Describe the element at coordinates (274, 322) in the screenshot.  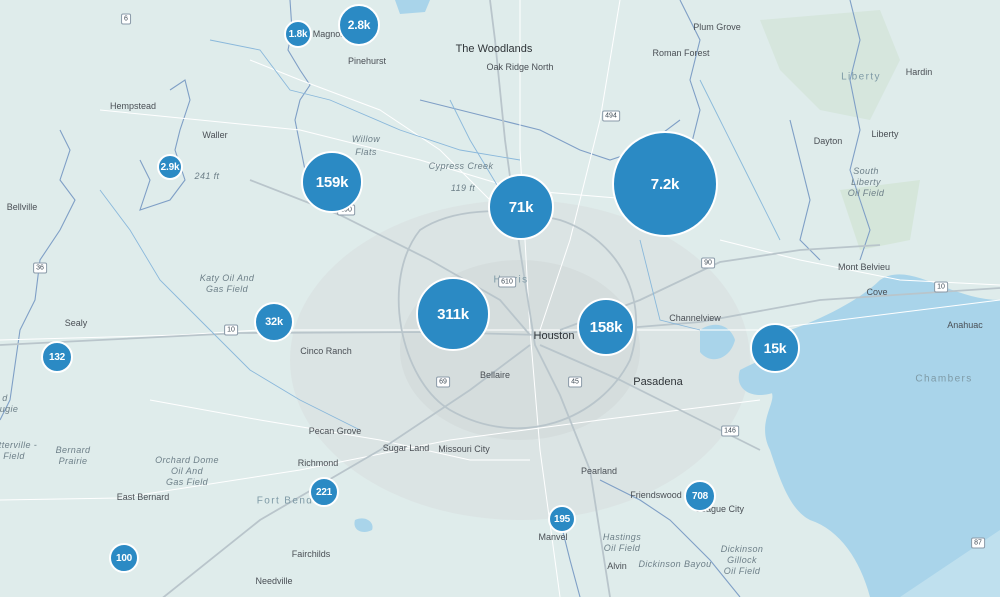
I see `cluster-katy-32k: 32k` at that location.